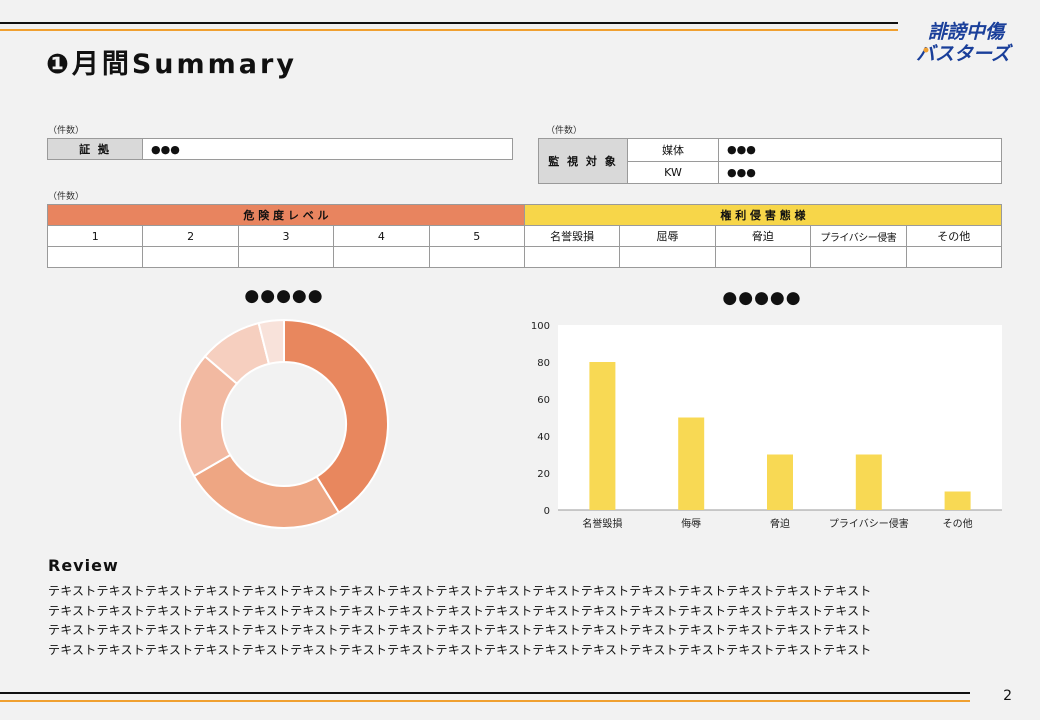 This screenshot has height=720, width=1040. What do you see at coordinates (858, 236) in the screenshot?
I see `rights-col: プライバシー侵害` at bounding box center [858, 236].